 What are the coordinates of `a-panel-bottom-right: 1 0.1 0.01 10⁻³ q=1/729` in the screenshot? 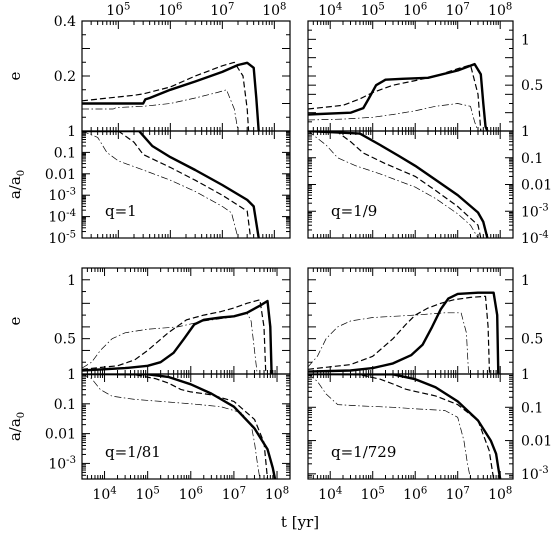 It's located at (429, 425).